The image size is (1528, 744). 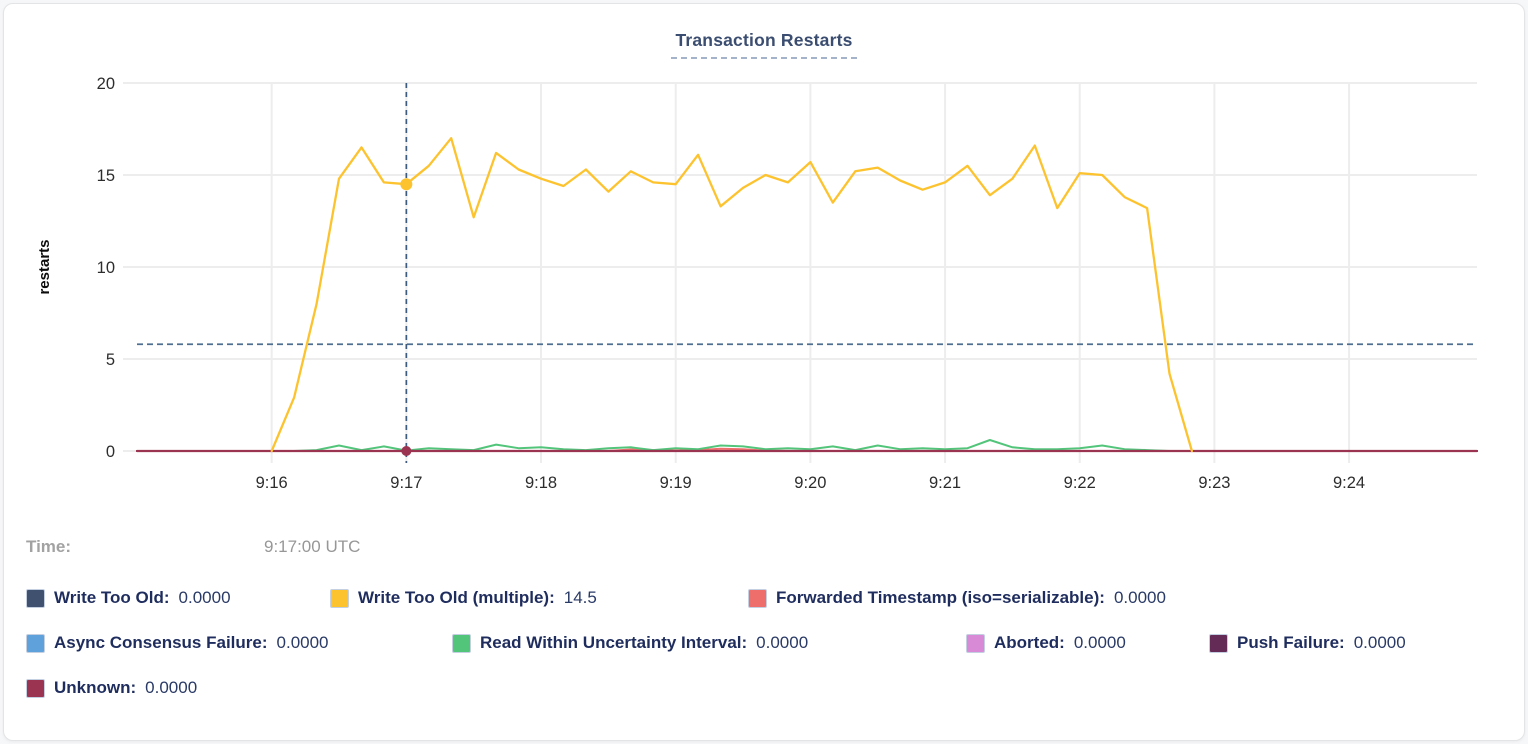 I want to click on y-axis-label: restarts, so click(x=44, y=266).